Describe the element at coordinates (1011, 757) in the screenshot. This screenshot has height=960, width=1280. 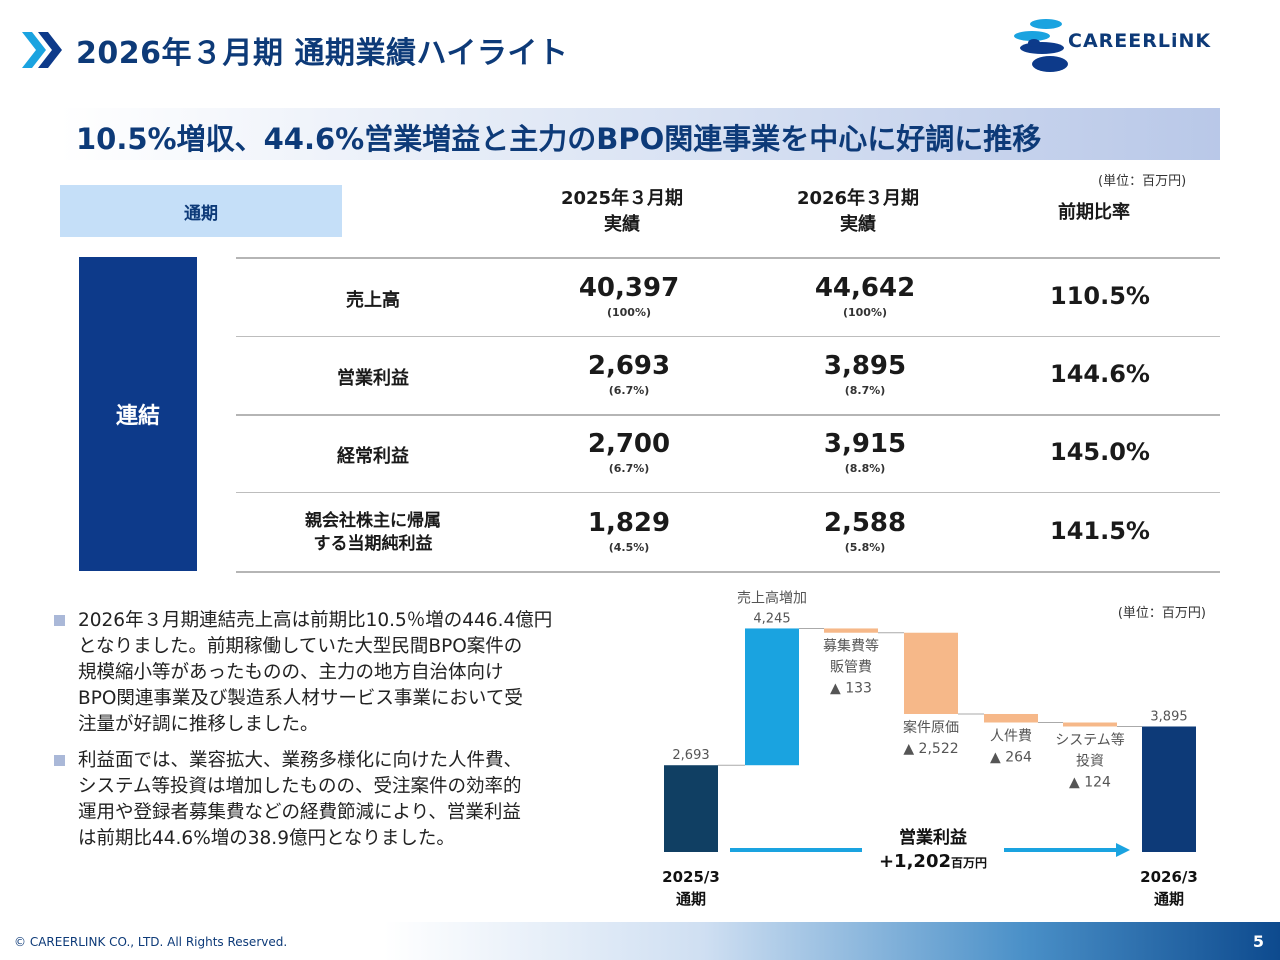
I see `data-label: ▲ 264` at that location.